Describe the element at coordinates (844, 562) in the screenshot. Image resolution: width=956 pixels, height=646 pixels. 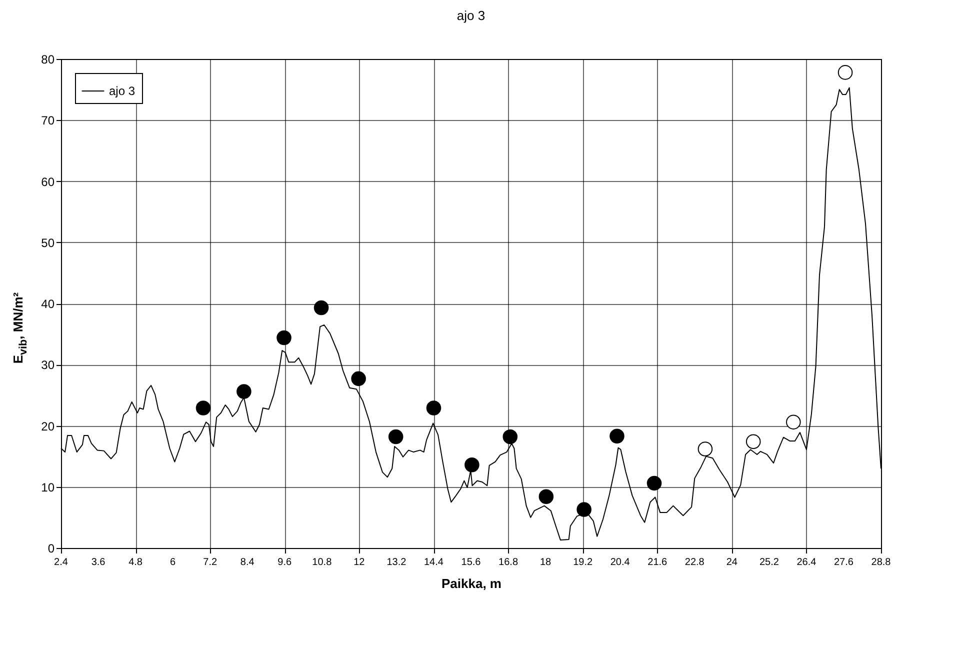
I see `x-tick-label: 27.6` at that location.